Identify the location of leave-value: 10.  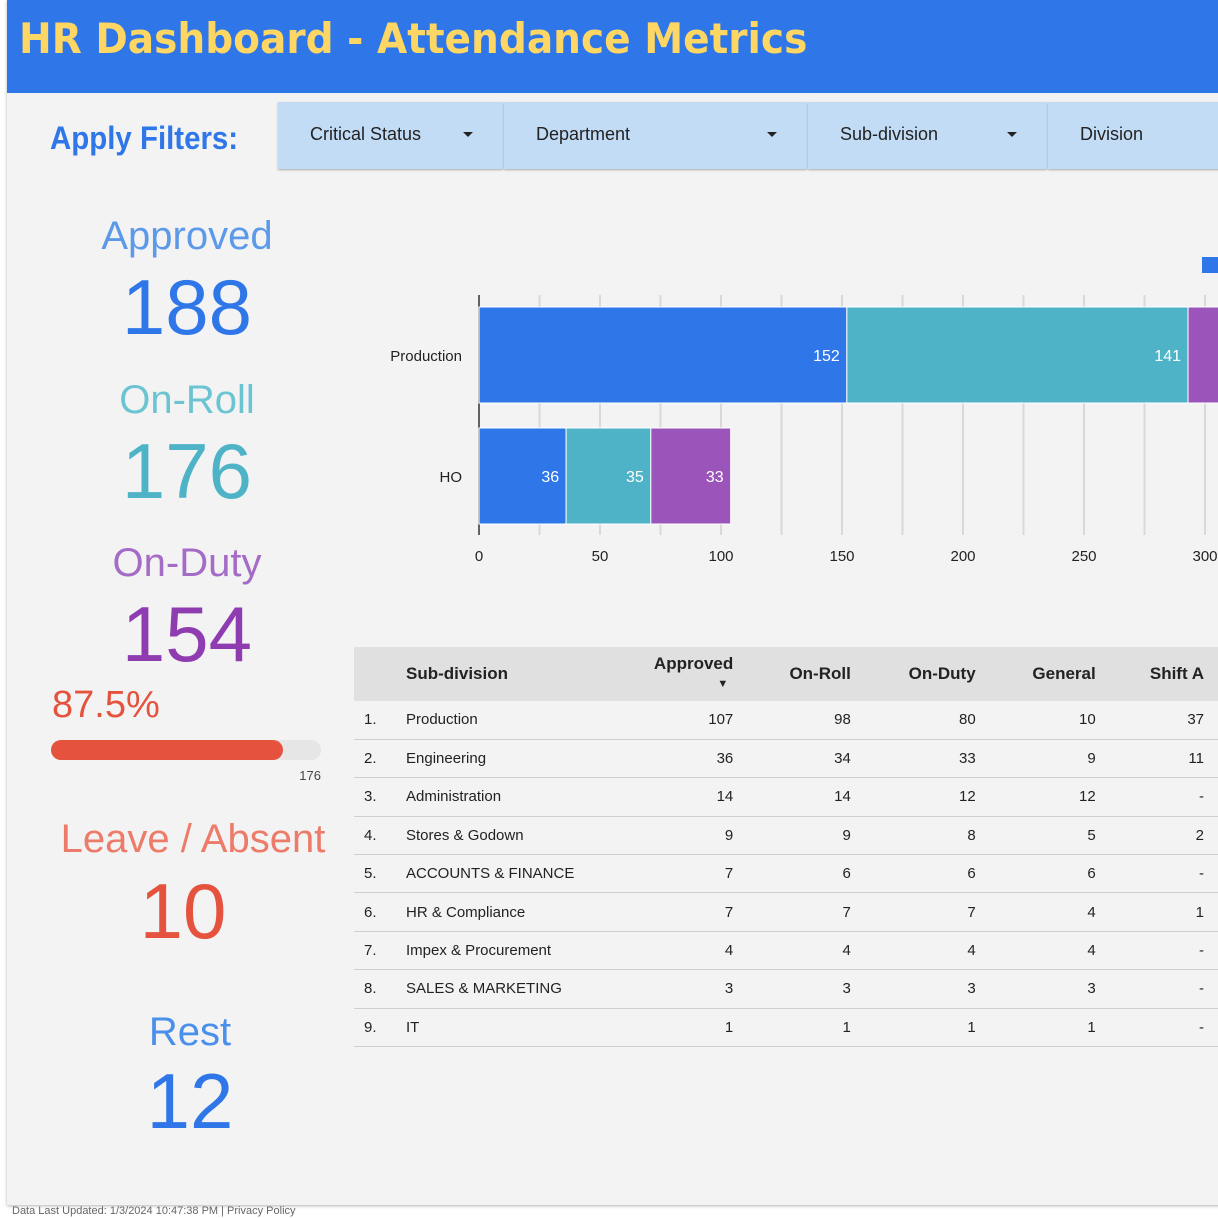
(183, 911).